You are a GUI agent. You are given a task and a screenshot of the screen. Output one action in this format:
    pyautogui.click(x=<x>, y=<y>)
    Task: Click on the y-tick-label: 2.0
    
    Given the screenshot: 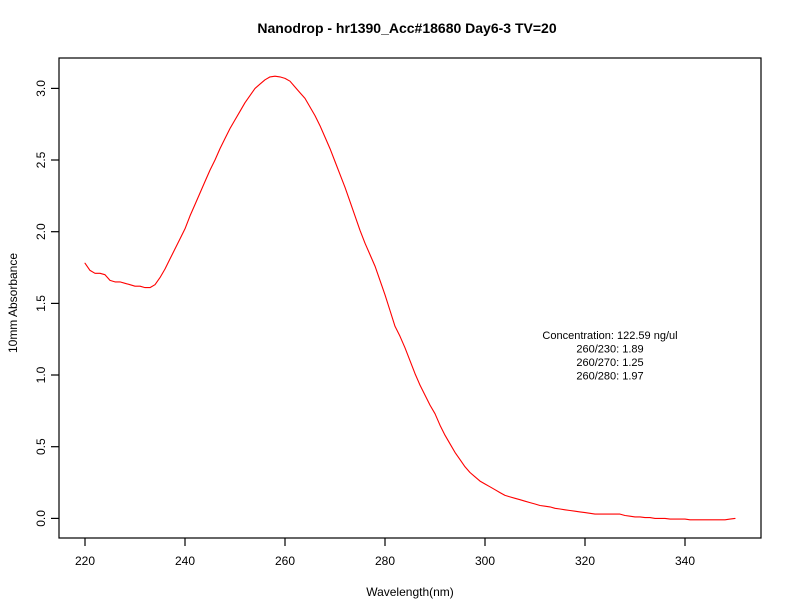 What is the action you would take?
    pyautogui.click(x=41, y=231)
    